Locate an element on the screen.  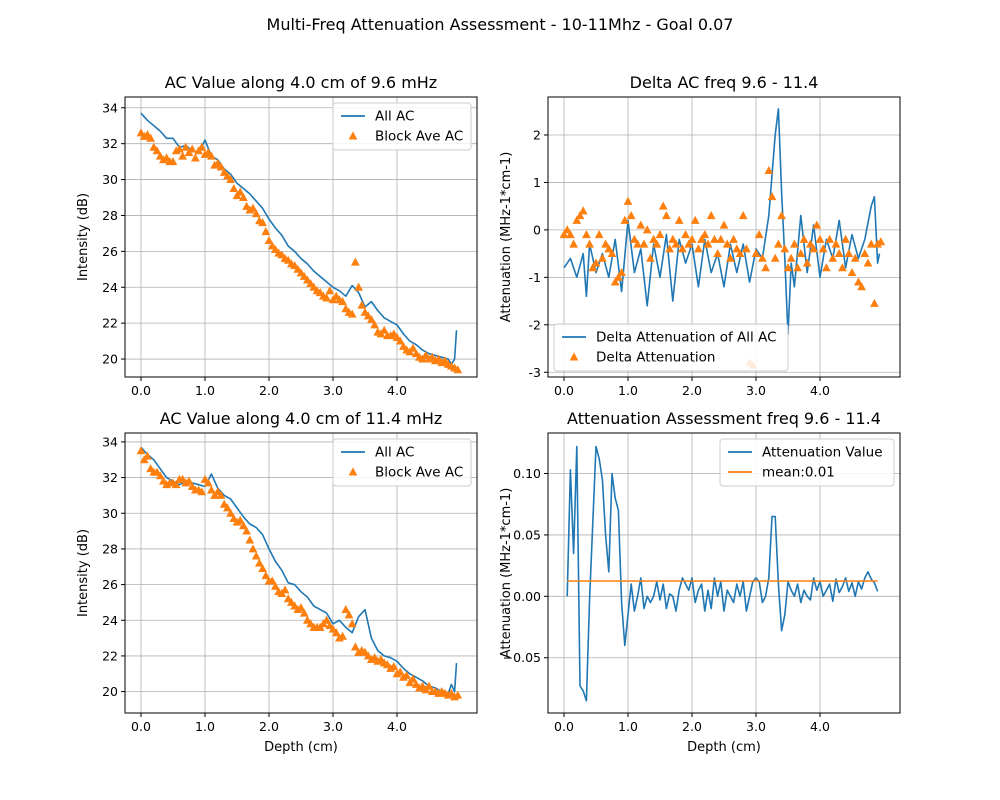
x-tick-label: 3.0 is located at coordinates (333, 390).